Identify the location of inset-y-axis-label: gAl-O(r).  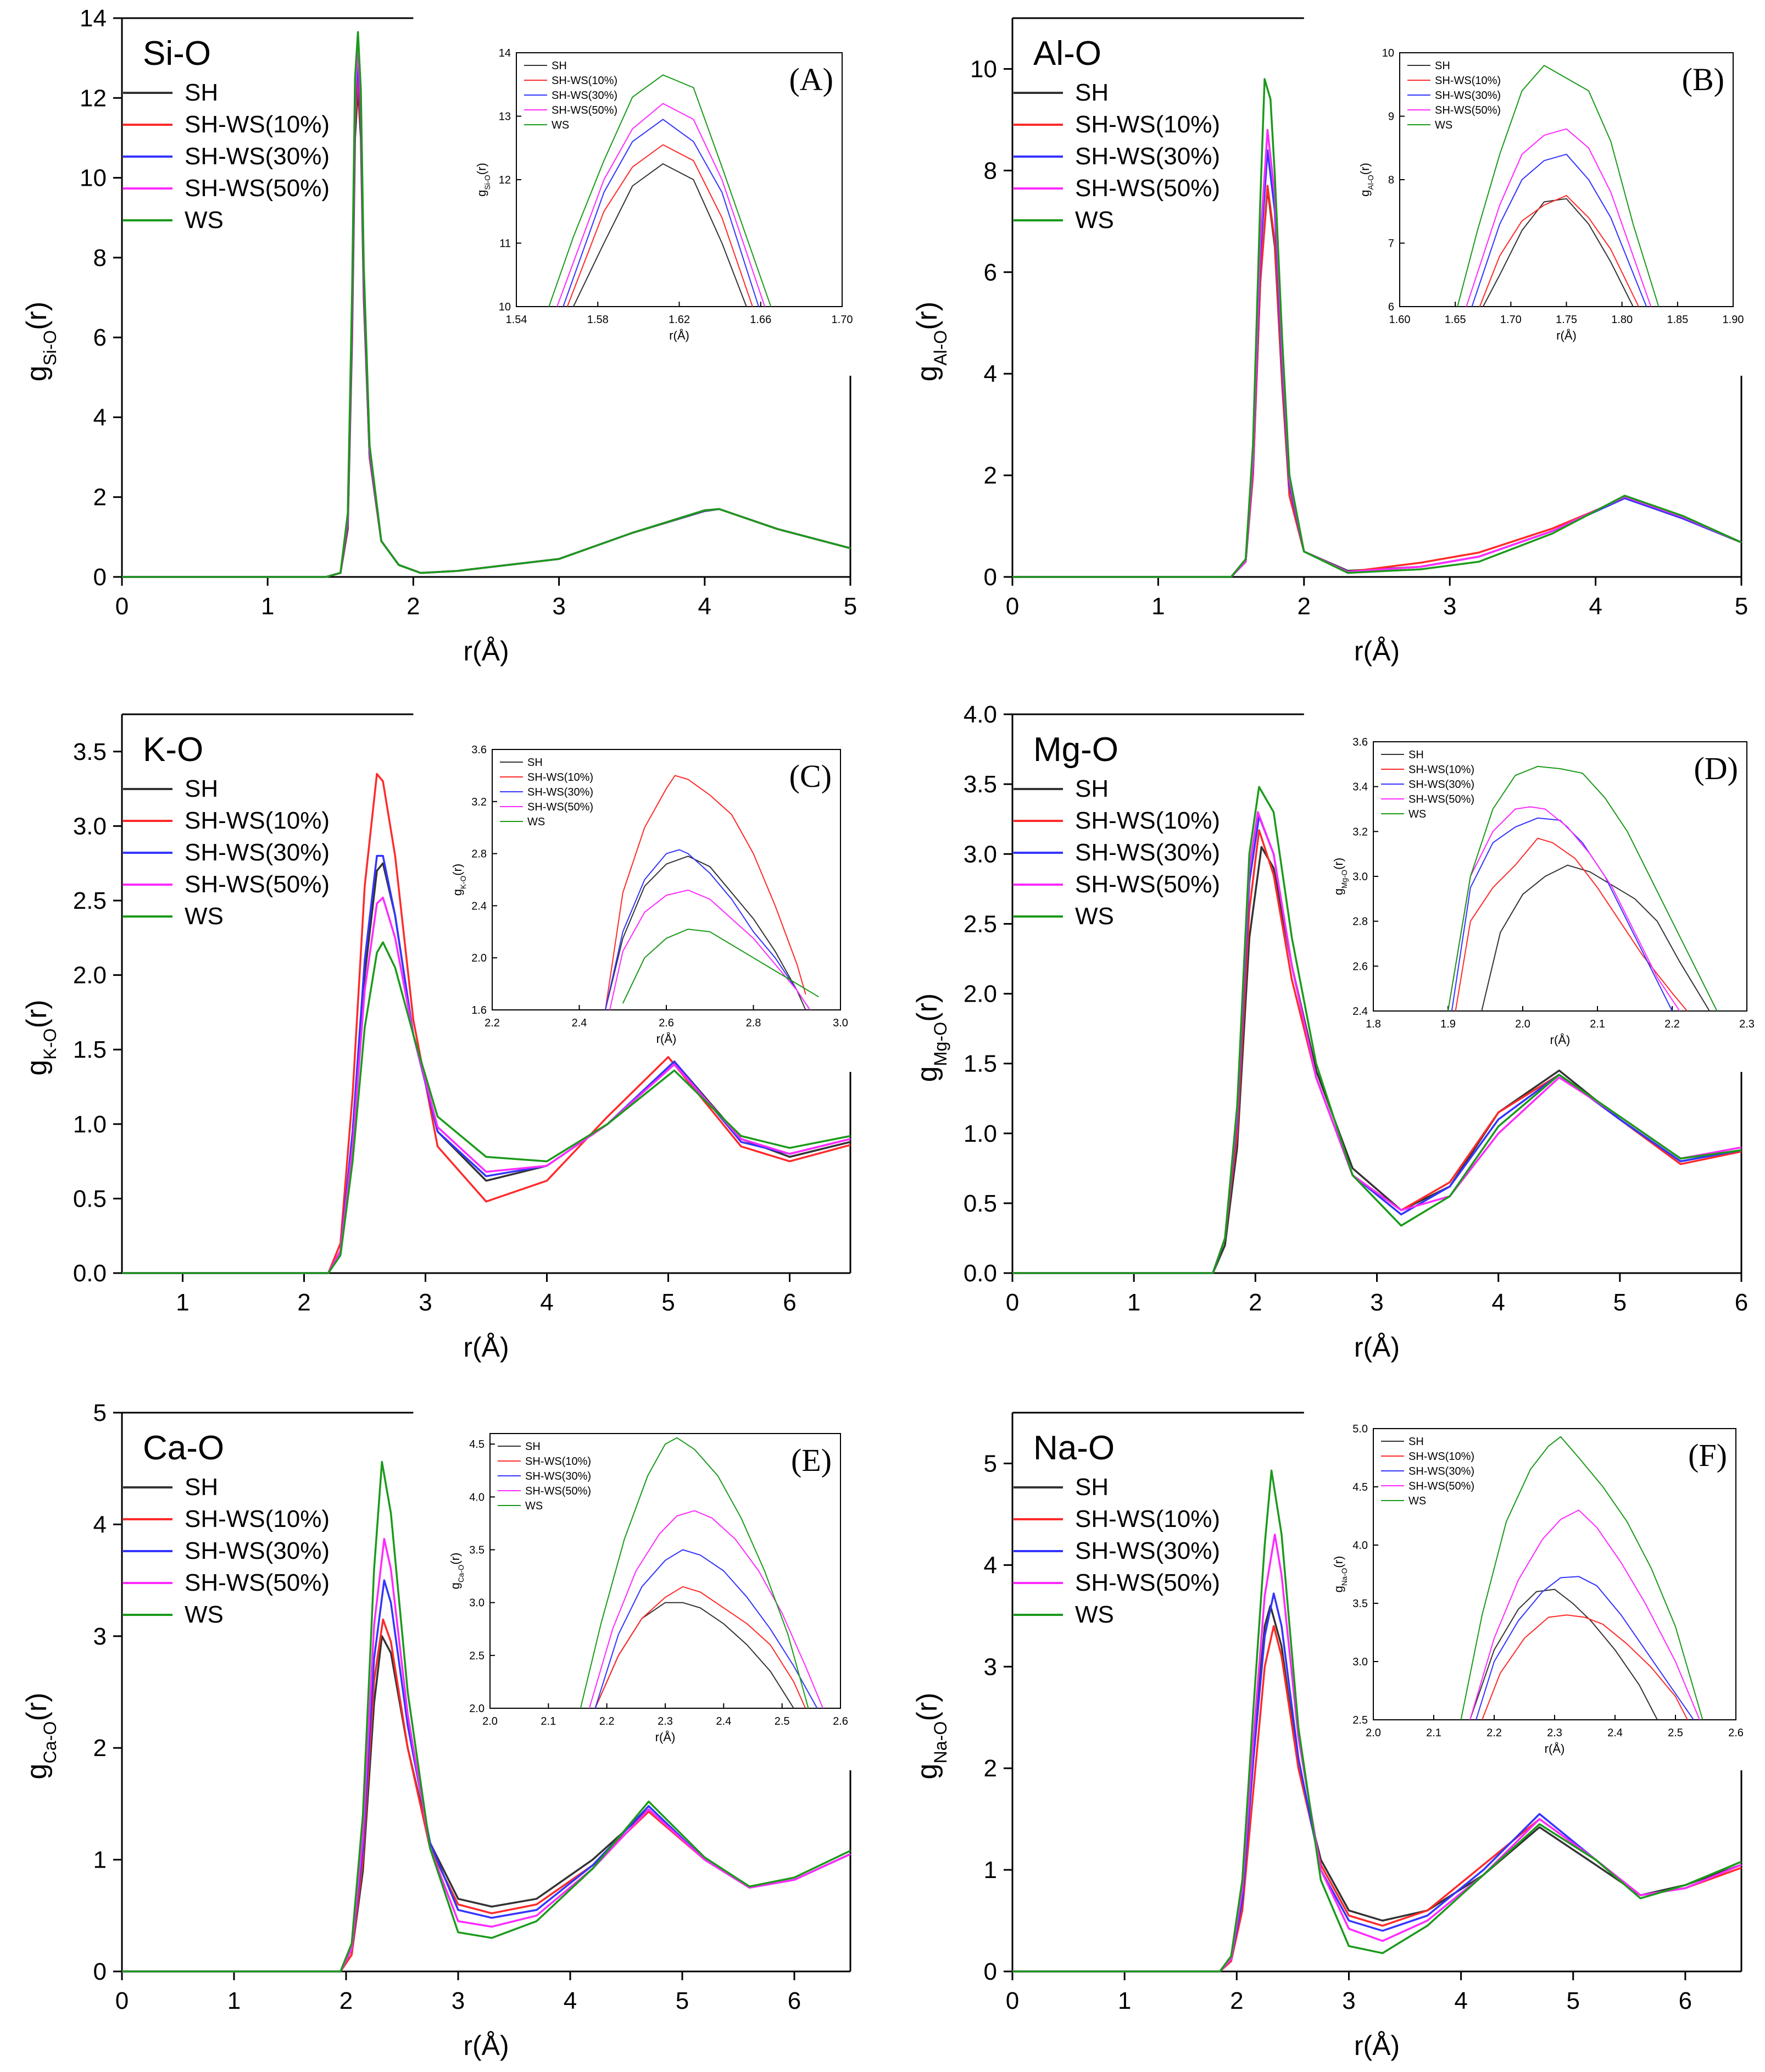
(1366, 180).